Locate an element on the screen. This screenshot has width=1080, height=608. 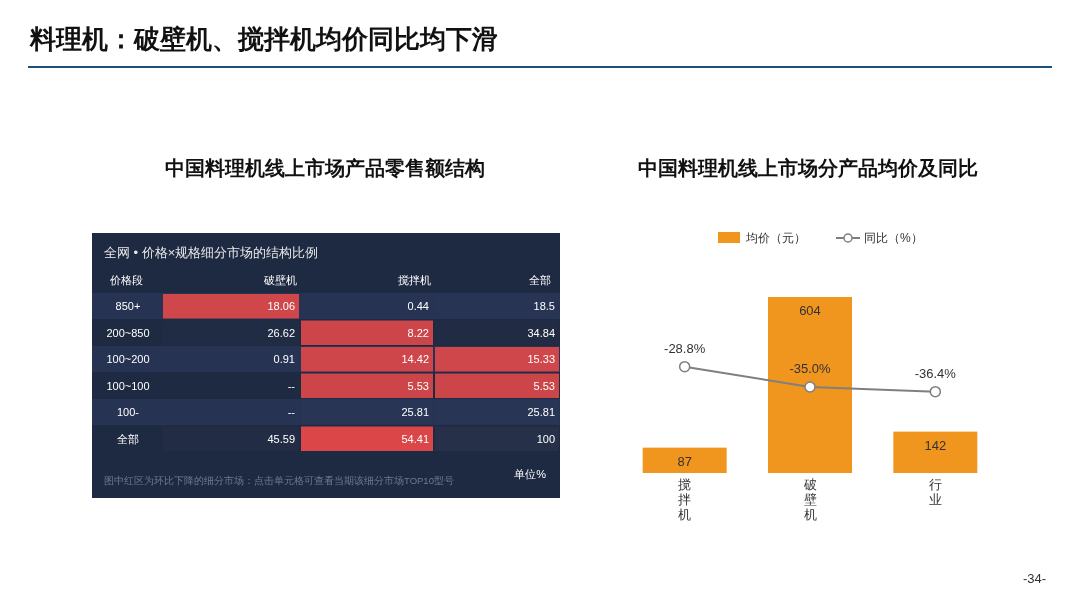
data-label: 18.5 is located at coordinates (544, 306).